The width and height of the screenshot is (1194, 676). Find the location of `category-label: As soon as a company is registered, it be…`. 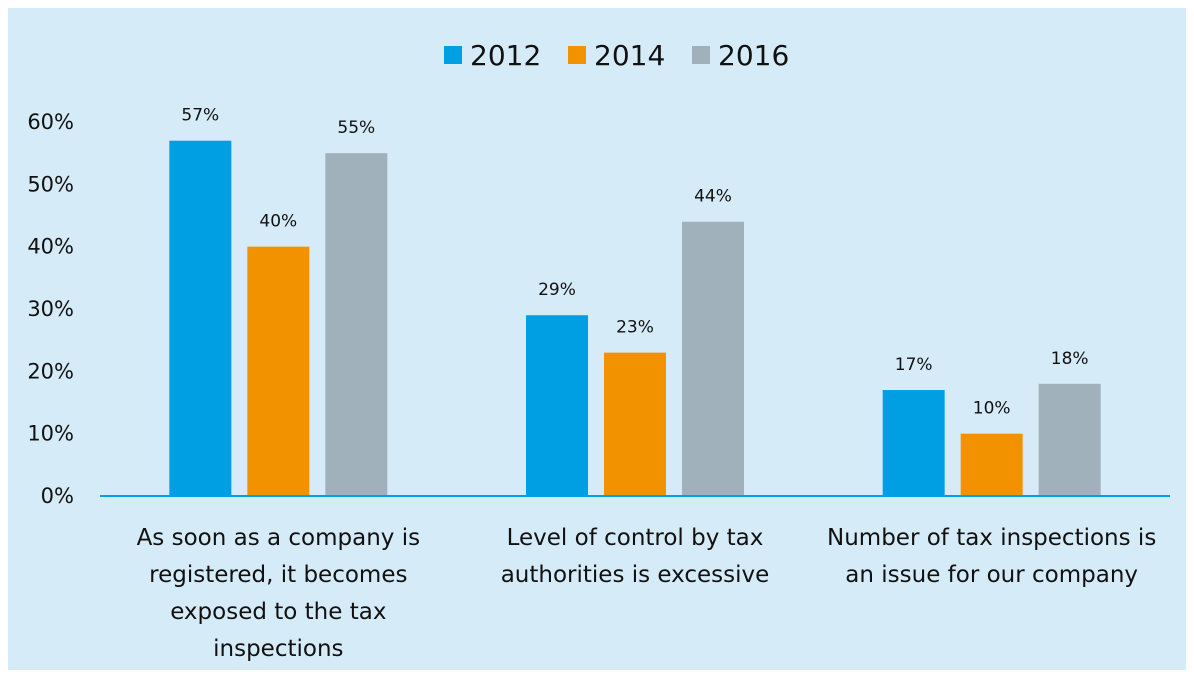

category-label: As soon as a company is registered, it be… is located at coordinates (279, 593).